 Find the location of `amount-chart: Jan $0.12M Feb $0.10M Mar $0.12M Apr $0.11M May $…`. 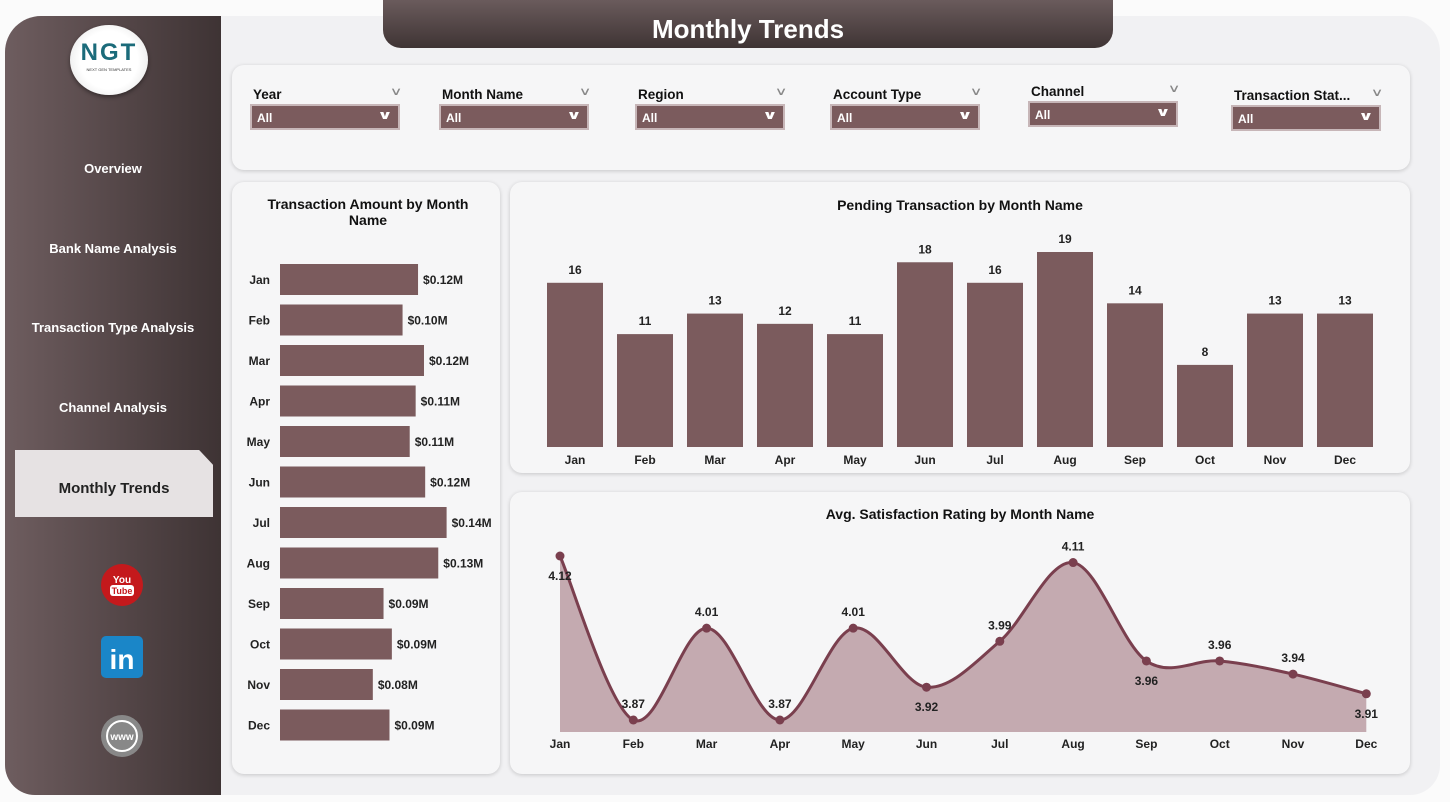

amount-chart: Jan $0.12M Feb $0.10M Mar $0.12M Apr $0.11M May $… is located at coordinates (369, 502).